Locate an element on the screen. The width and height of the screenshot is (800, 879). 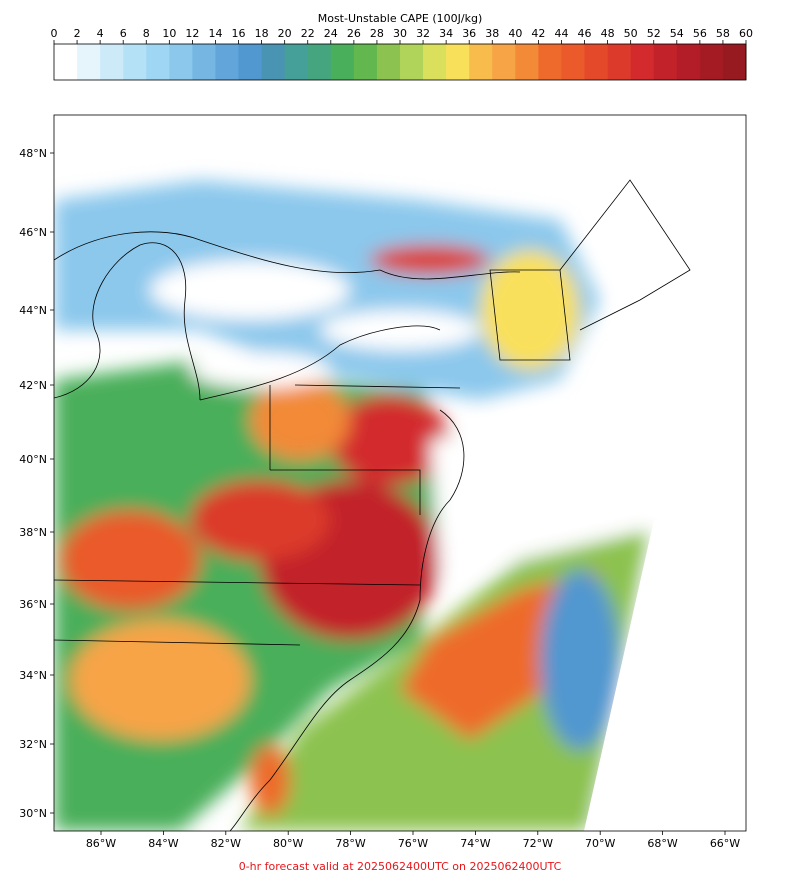
colorbar-tick-label: 20 is located at coordinates (285, 33).